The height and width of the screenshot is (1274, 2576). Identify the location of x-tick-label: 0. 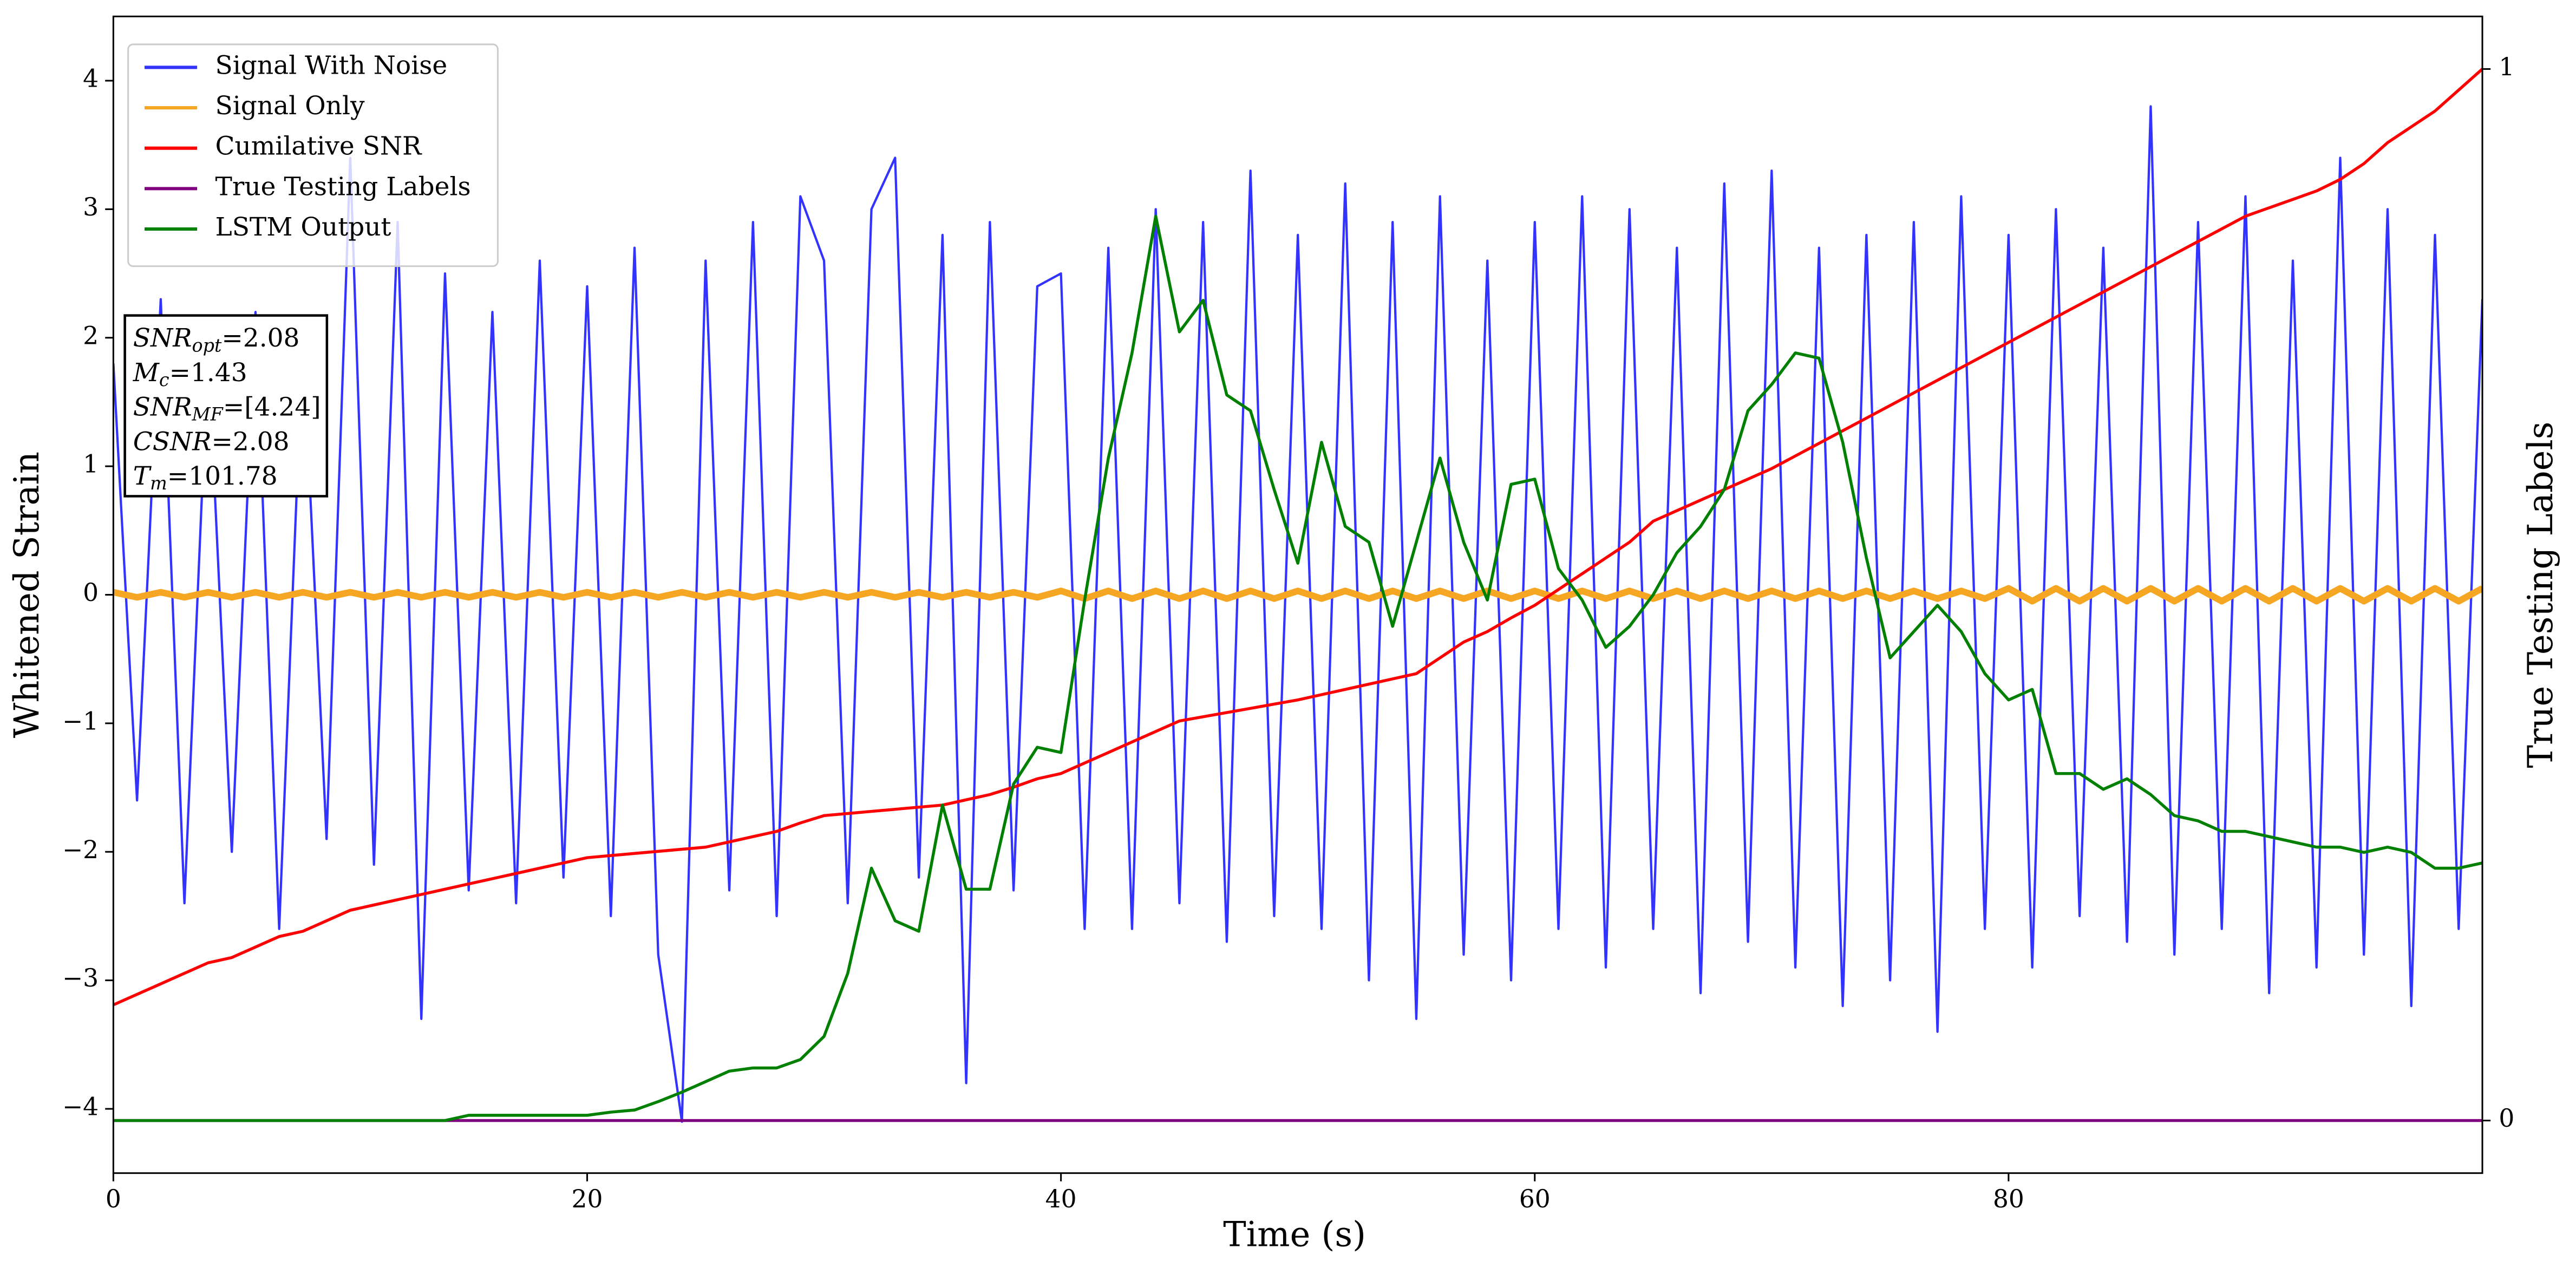
(113, 1199).